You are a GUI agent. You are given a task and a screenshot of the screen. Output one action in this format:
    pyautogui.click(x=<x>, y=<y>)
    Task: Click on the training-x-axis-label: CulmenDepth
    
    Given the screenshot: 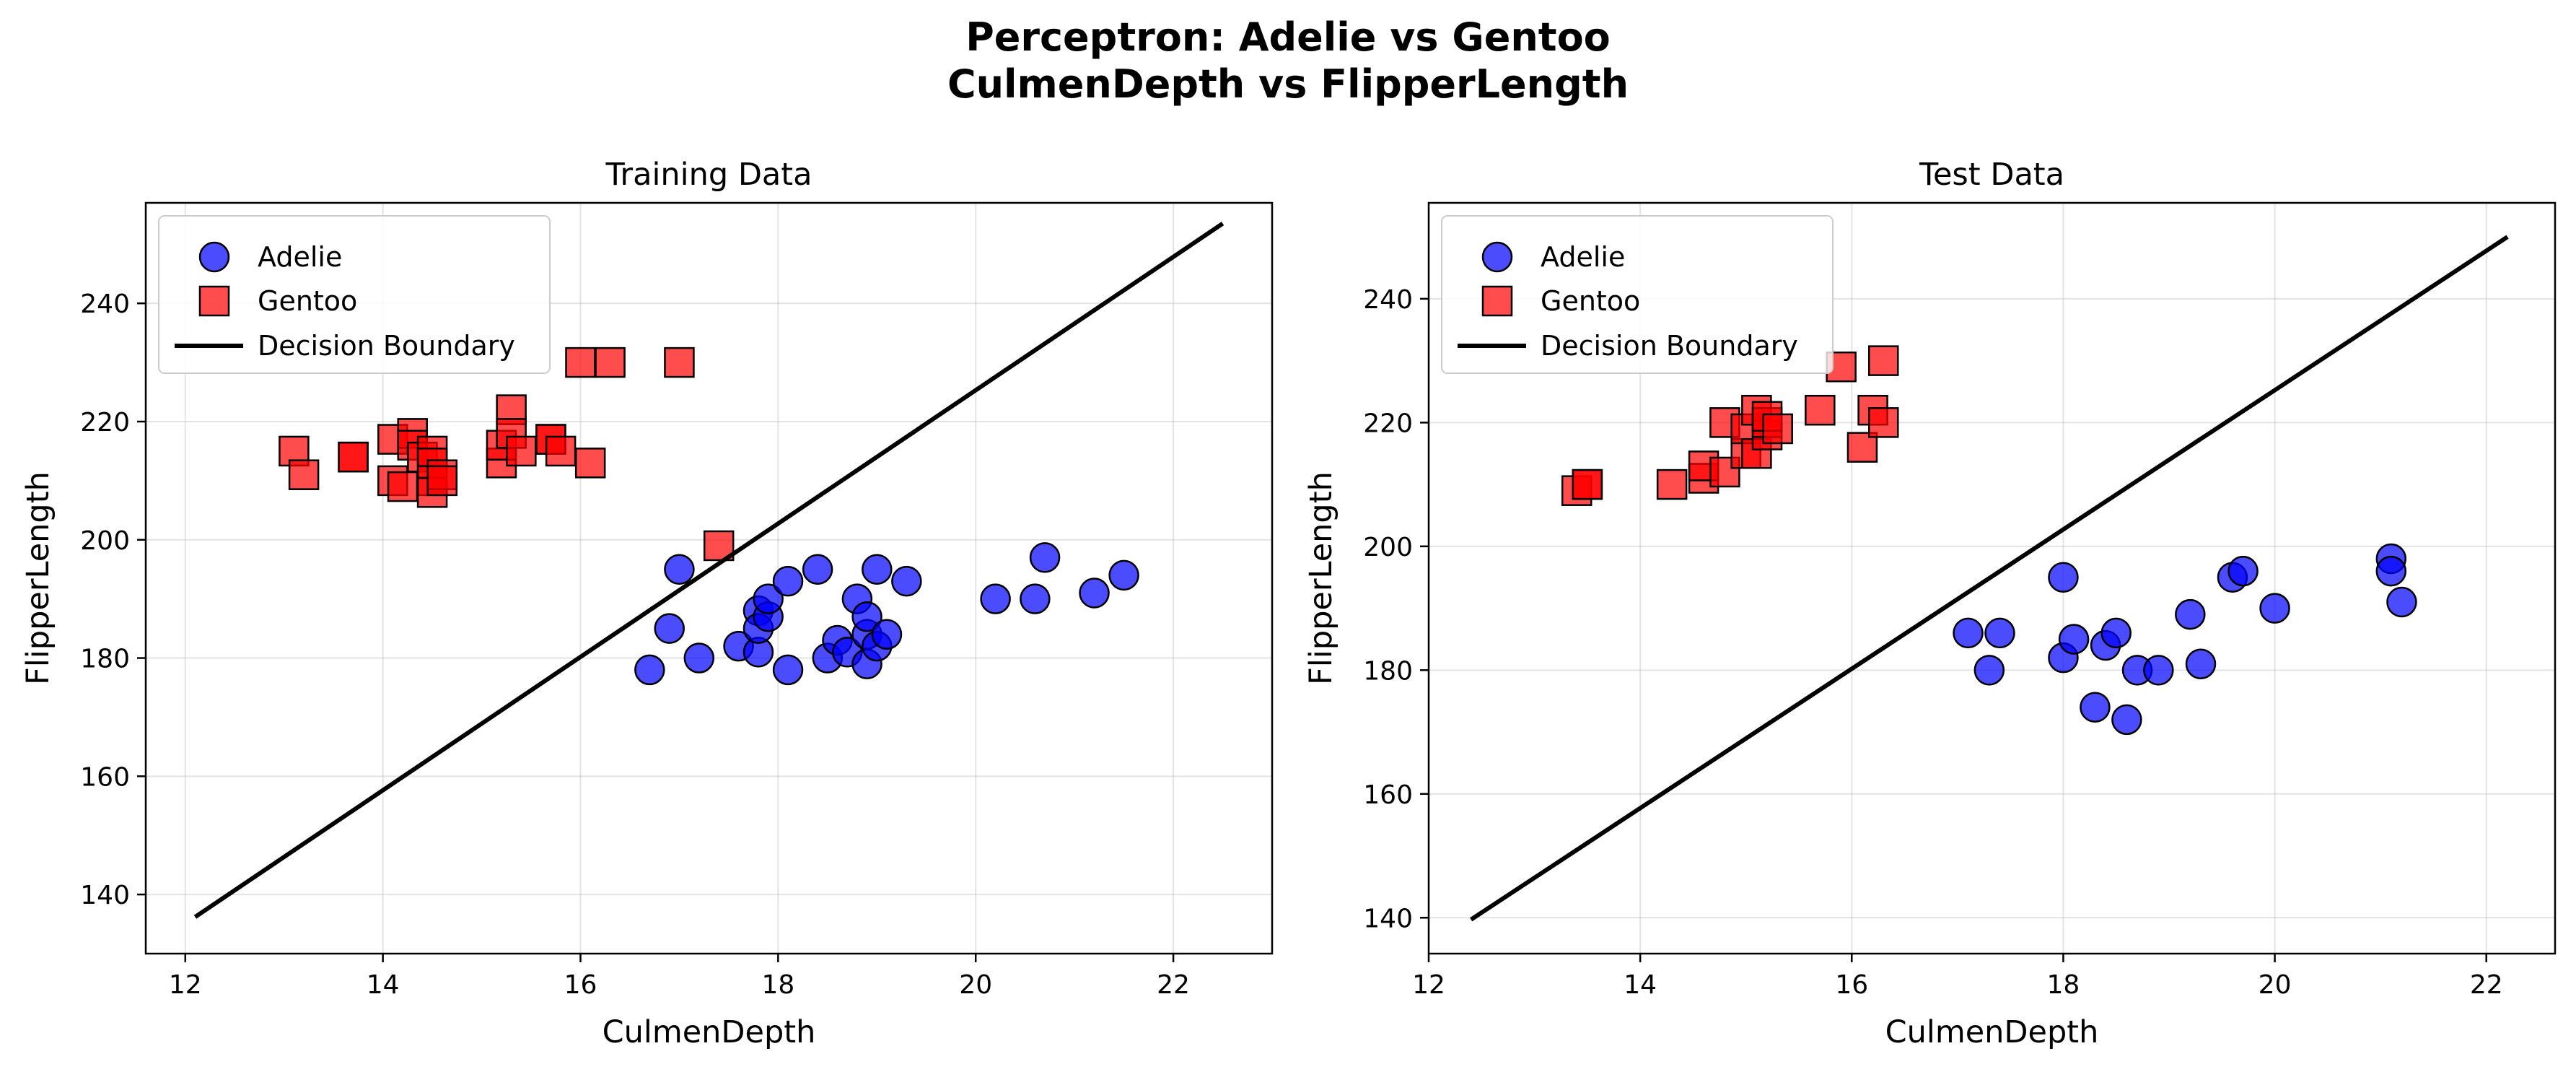 What is the action you would take?
    pyautogui.click(x=709, y=1032)
    